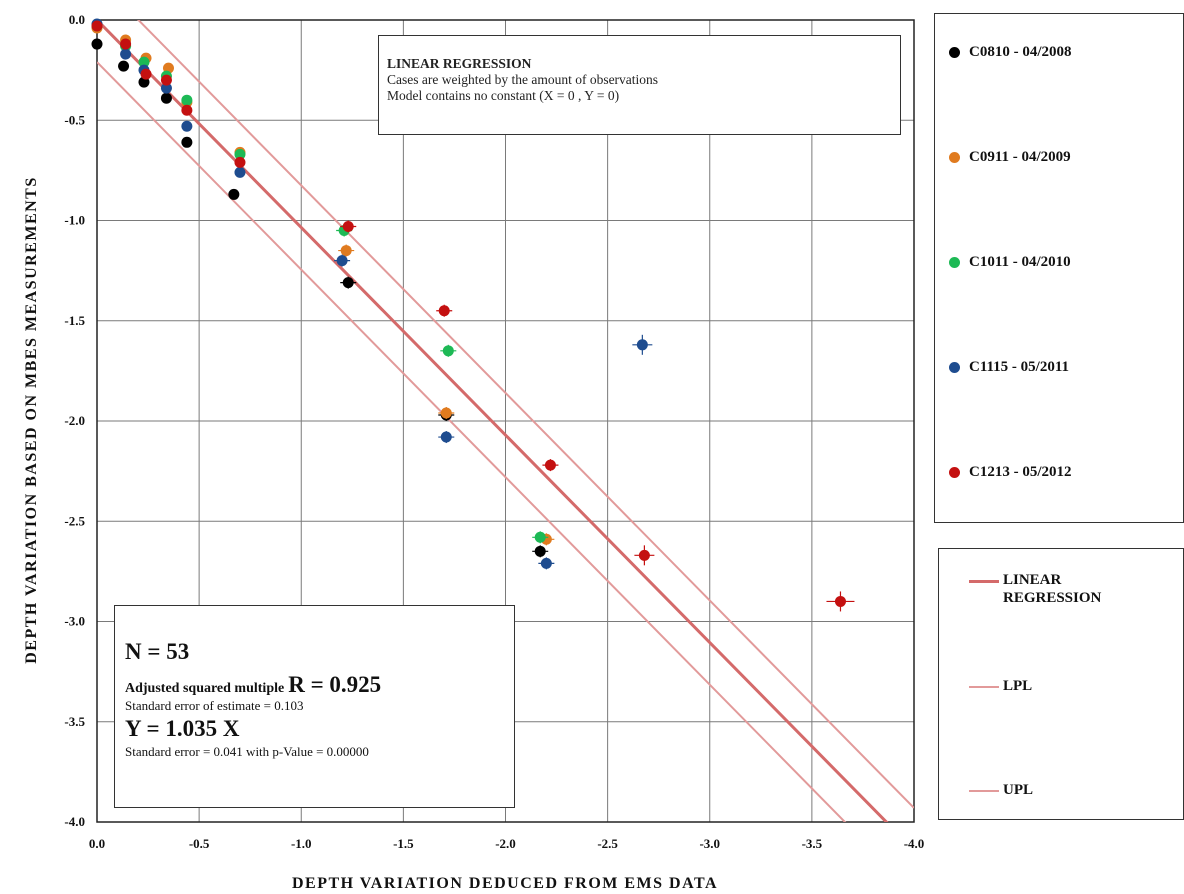 The height and width of the screenshot is (894, 1184). I want to click on legend-item-c0810: C0810 - 04/2008, so click(1010, 52).